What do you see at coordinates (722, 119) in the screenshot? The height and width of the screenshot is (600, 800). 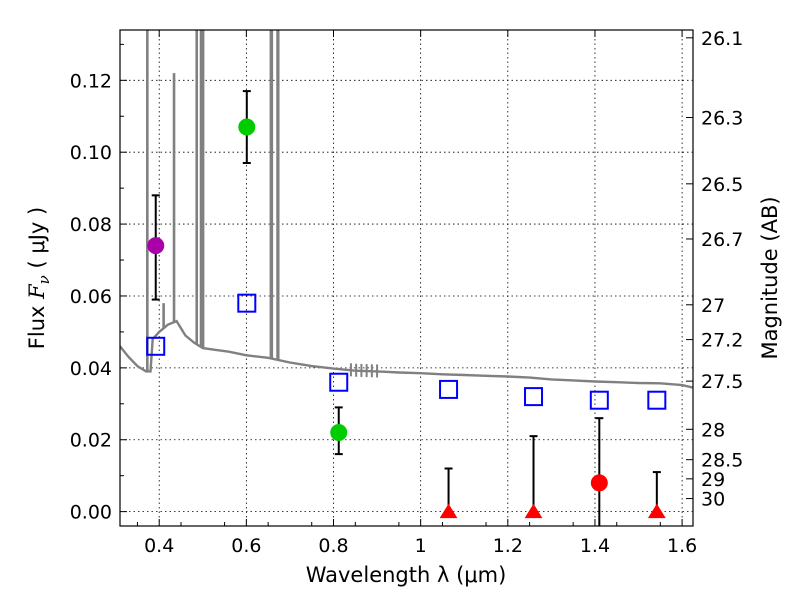 I see `magnitude-tick-label: 26.3` at bounding box center [722, 119].